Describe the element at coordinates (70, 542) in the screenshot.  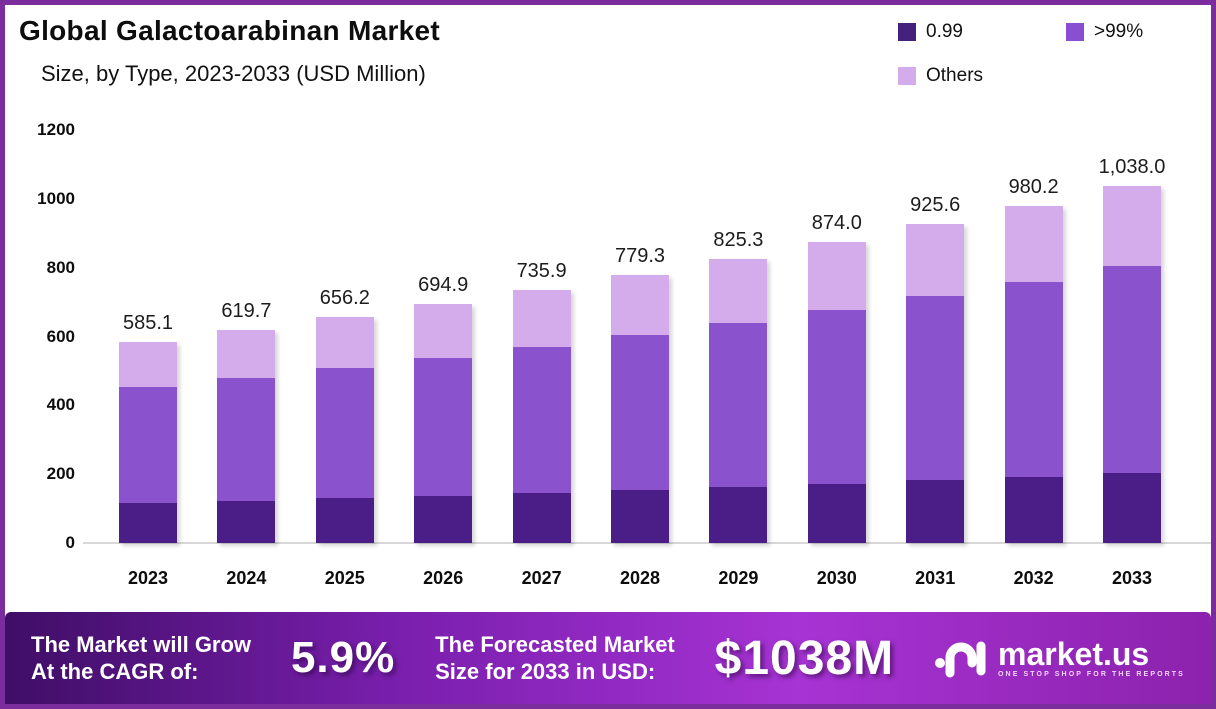
I see `y-tick-label: 0` at that location.